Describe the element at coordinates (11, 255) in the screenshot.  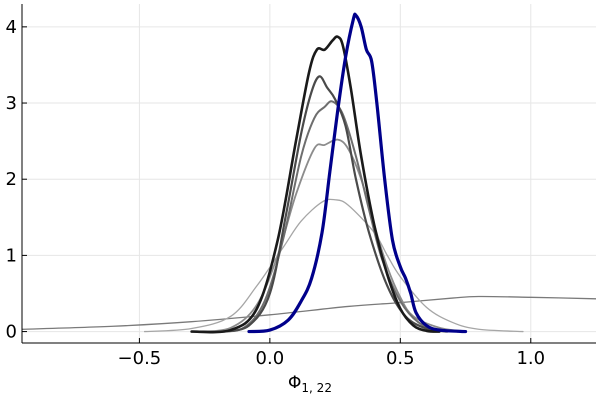
I see `y-tick-label: 1` at that location.